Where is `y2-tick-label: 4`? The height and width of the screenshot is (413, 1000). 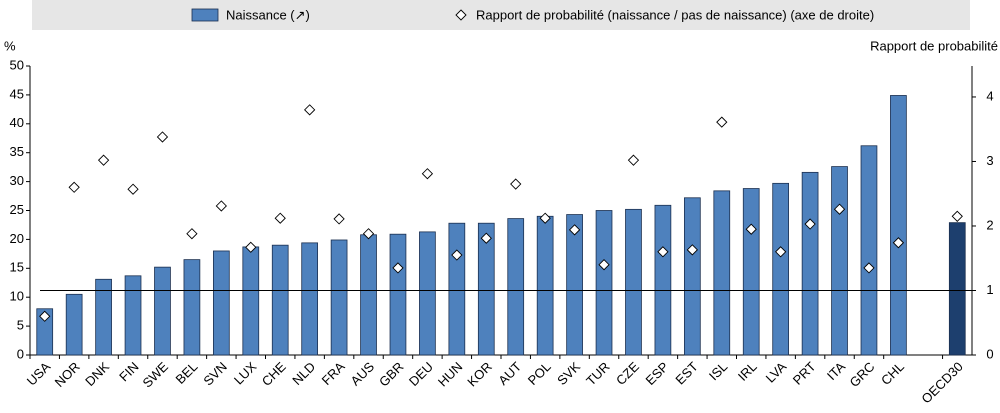 y2-tick-label: 4 is located at coordinates (989, 95).